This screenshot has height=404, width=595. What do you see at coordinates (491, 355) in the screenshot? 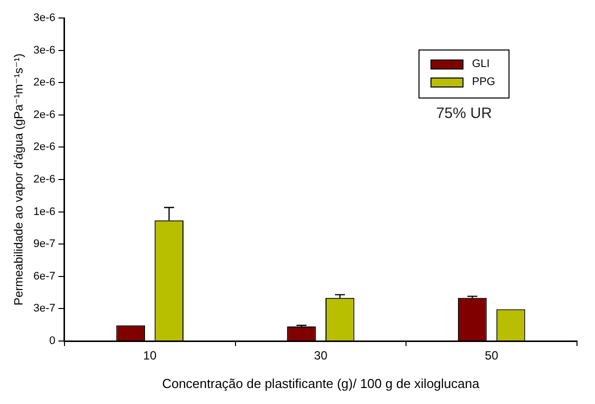
I see `x-tick-label: 50` at bounding box center [491, 355].